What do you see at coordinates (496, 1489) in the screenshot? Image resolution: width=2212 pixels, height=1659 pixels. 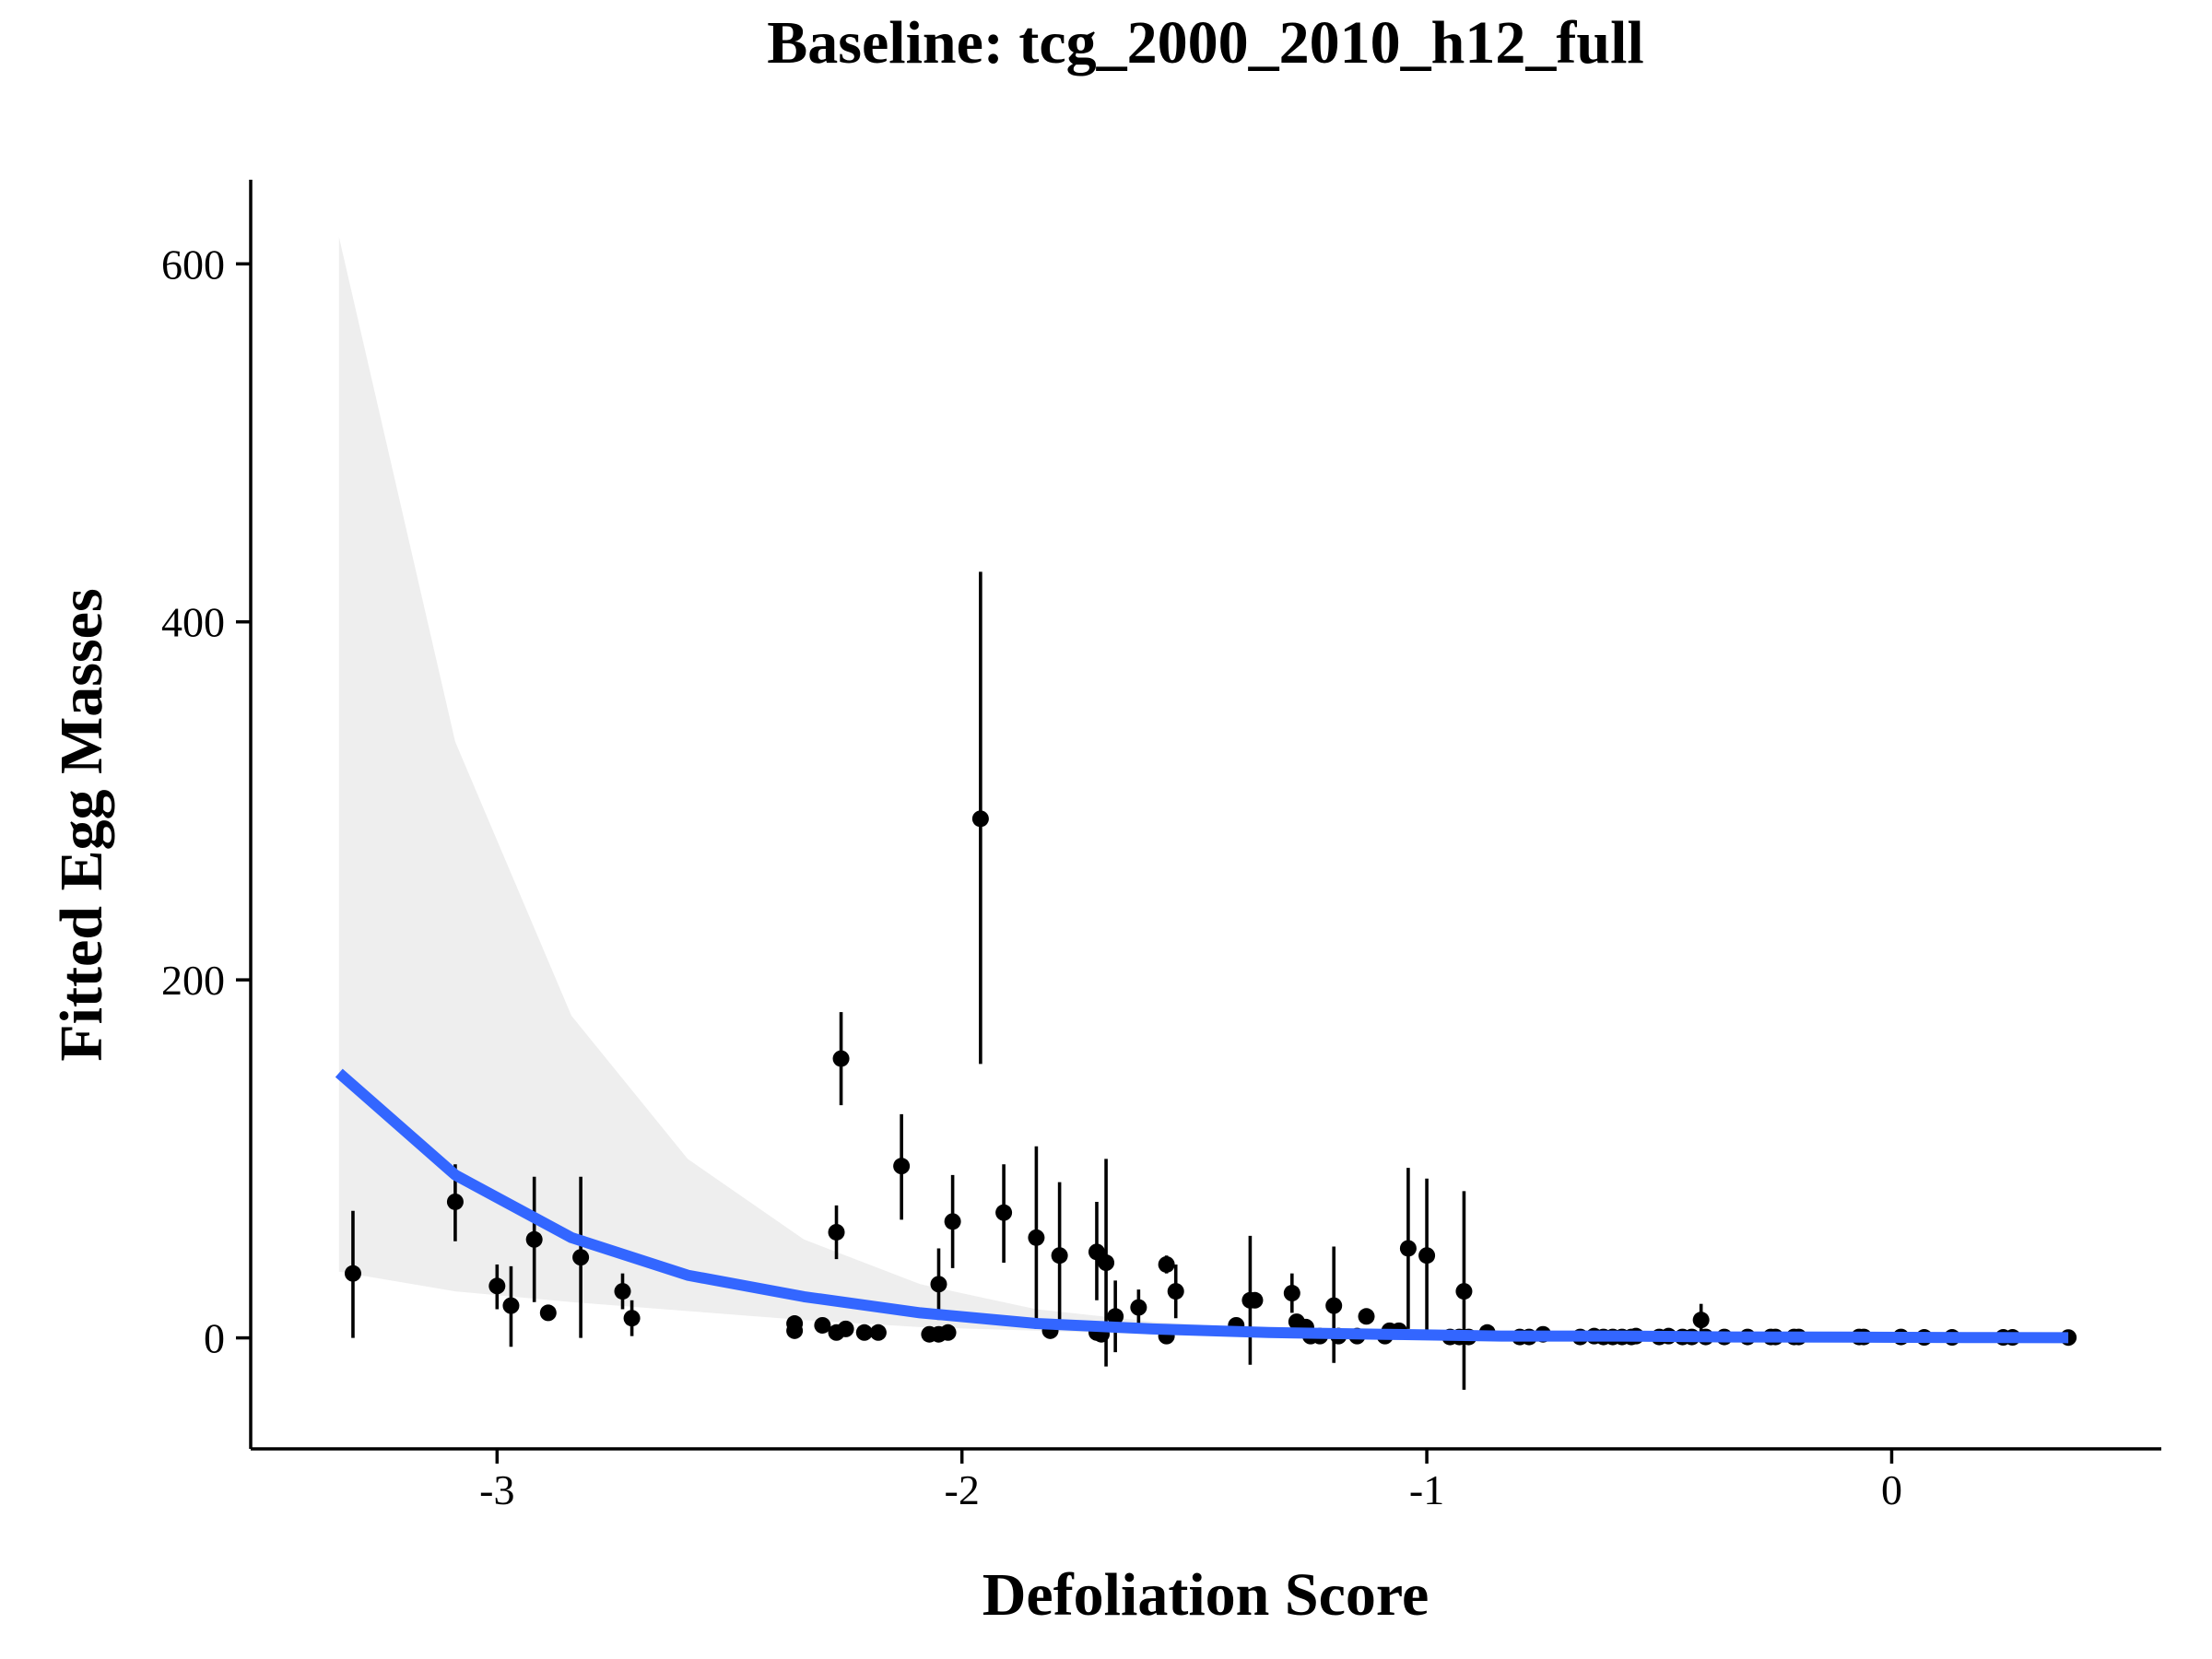 I see `x-tick-label-0: -3` at bounding box center [496, 1489].